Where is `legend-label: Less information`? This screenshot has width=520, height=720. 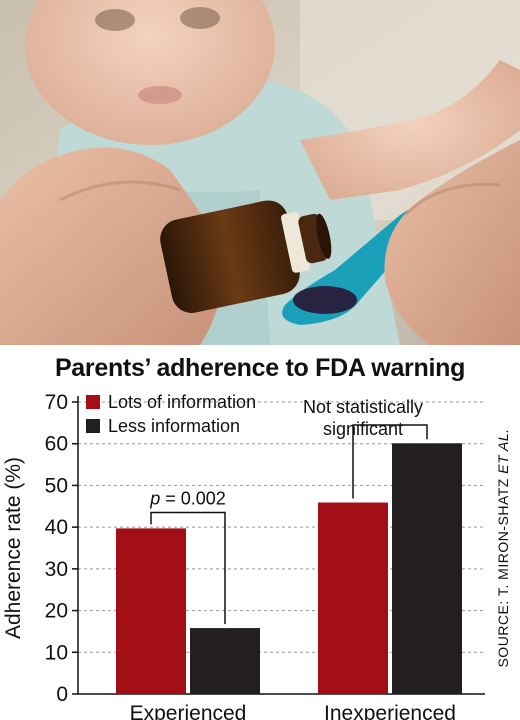
legend-label: Less information is located at coordinates (174, 426).